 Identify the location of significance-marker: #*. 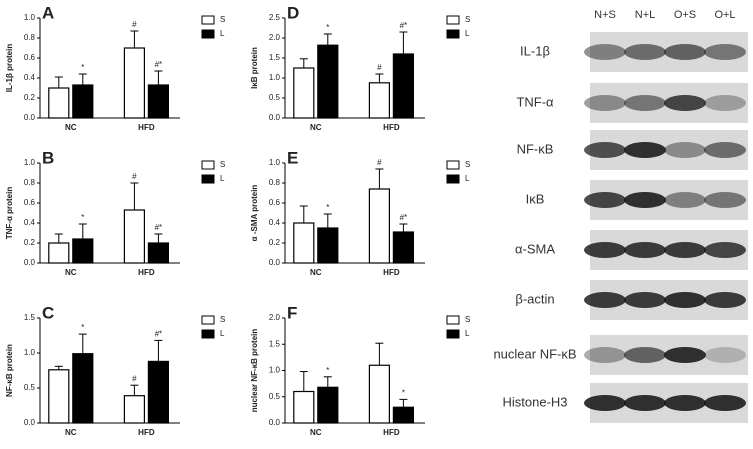
(159, 227).